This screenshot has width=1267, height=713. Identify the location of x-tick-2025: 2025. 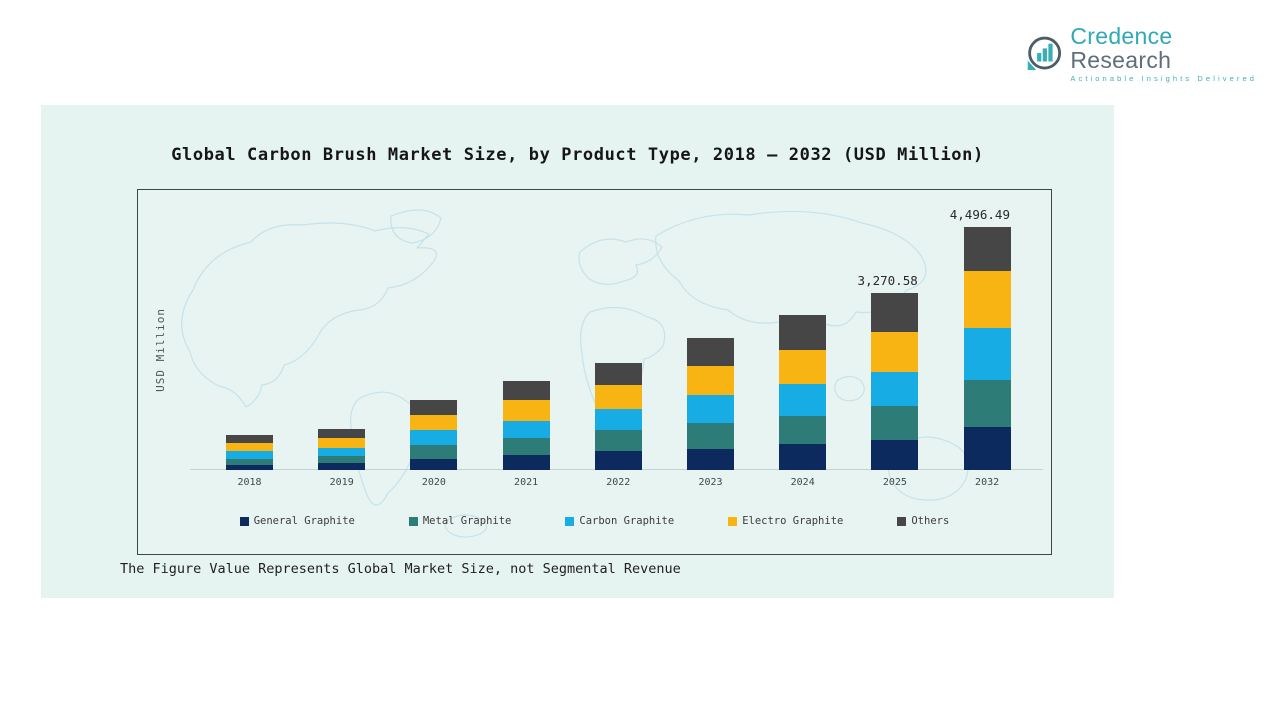
(894, 482).